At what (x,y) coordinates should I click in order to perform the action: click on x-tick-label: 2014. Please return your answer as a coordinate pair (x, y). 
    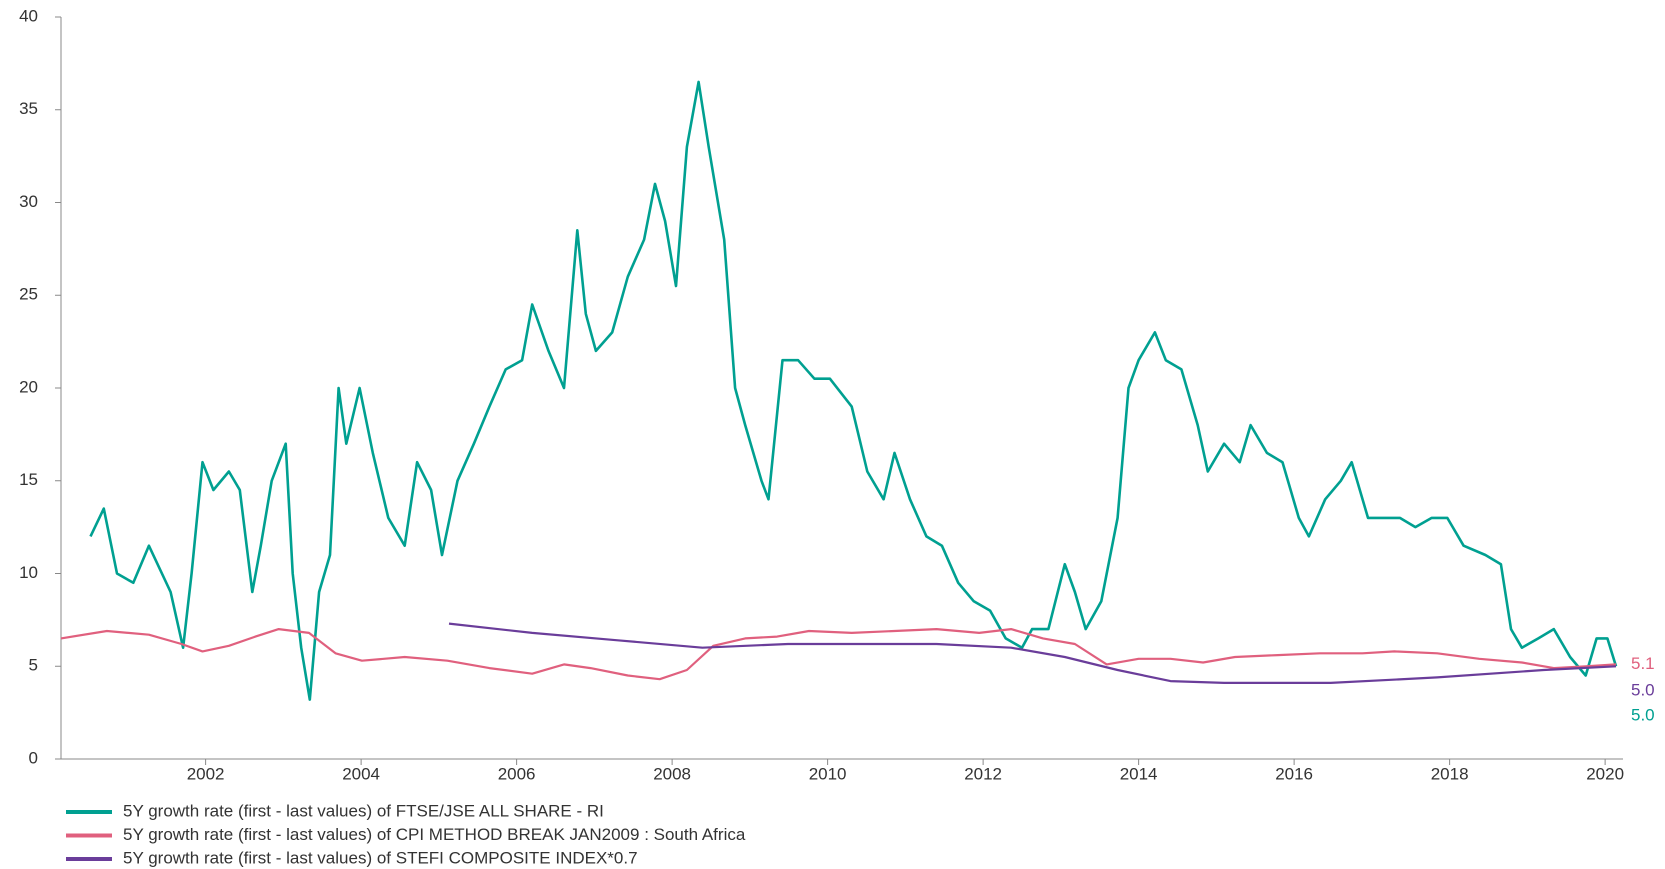
    Looking at the image, I should click on (1139, 773).